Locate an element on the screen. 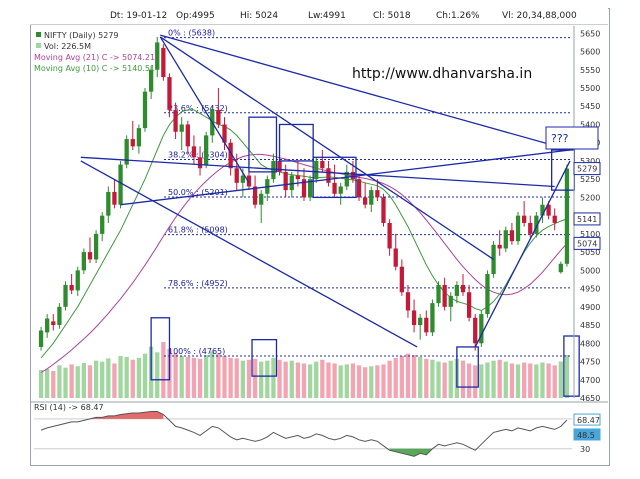  trend-line-horizontal is located at coordinates (317, 172).